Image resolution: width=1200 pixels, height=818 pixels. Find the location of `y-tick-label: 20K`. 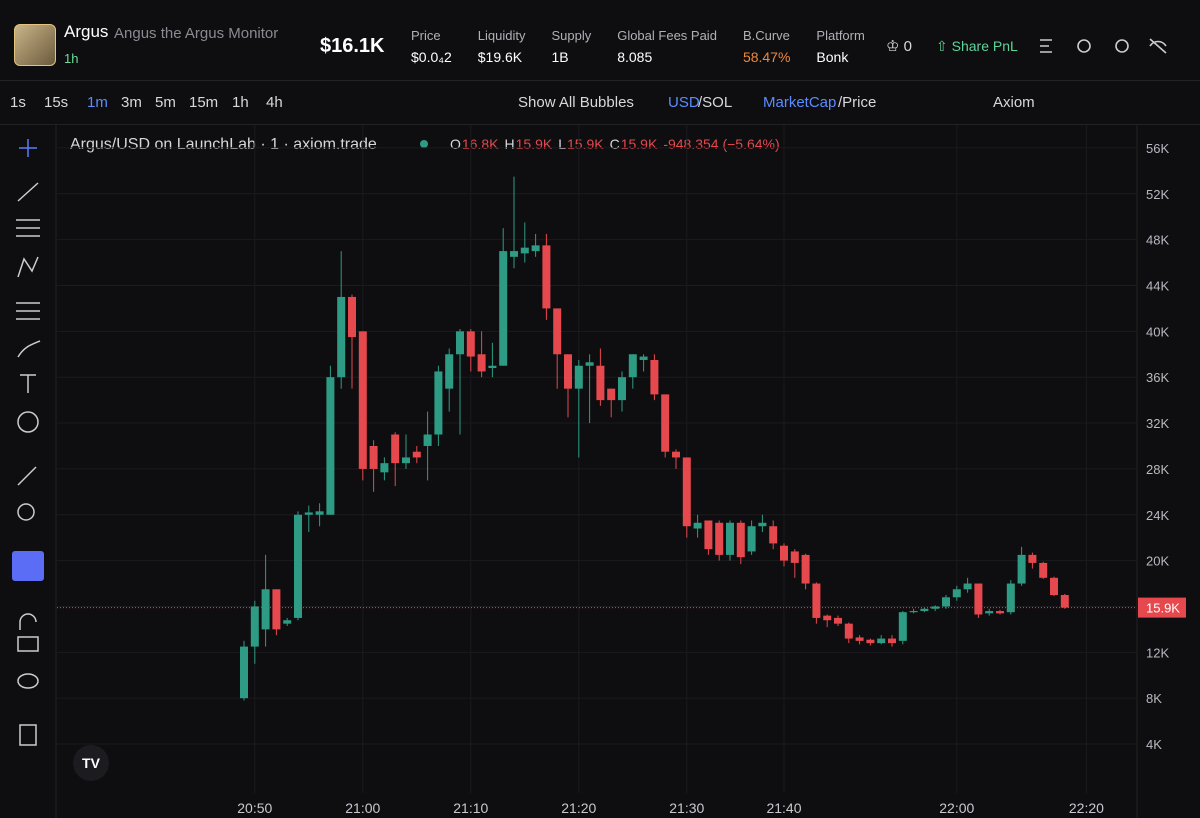

y-tick-label: 20K is located at coordinates (1157, 561).